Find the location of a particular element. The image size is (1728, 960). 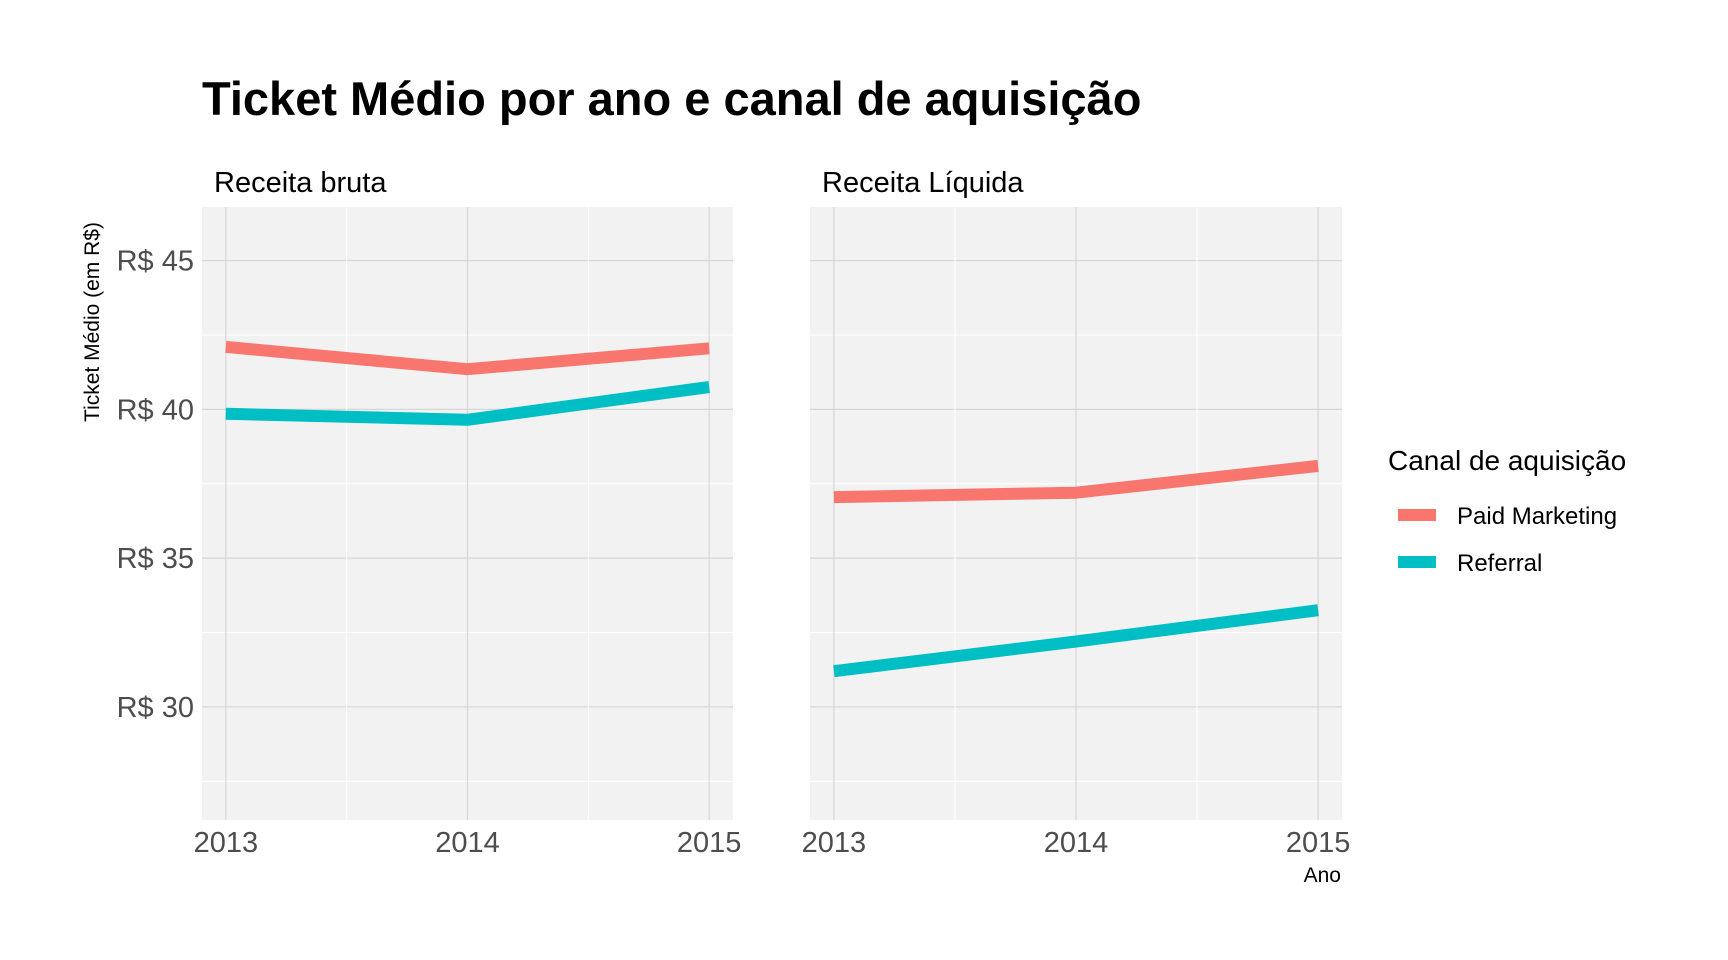

legend-item: Referral is located at coordinates (1470, 563).